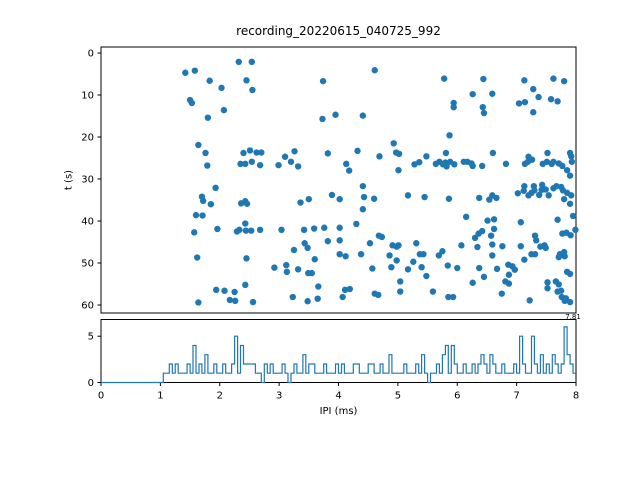  I want to click on y-tick-label: 10, so click(87, 96).